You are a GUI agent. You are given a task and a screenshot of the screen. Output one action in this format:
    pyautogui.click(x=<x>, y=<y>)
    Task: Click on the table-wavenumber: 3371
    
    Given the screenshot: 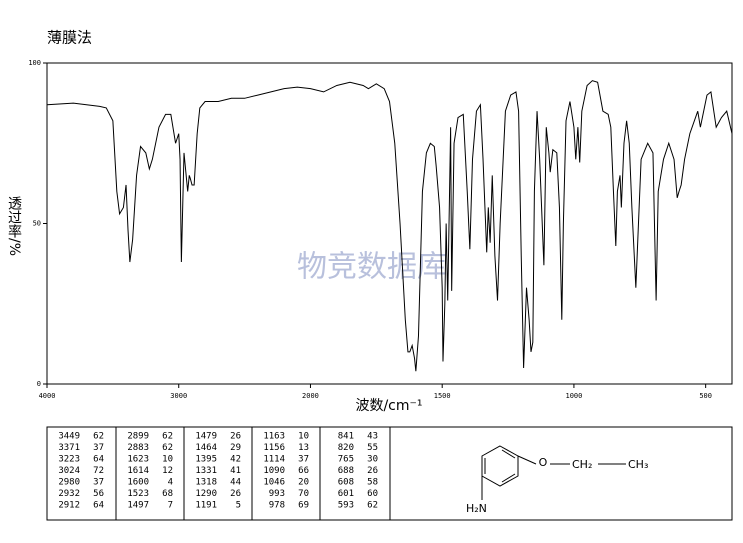 What is the action you would take?
    pyautogui.click(x=69, y=448)
    